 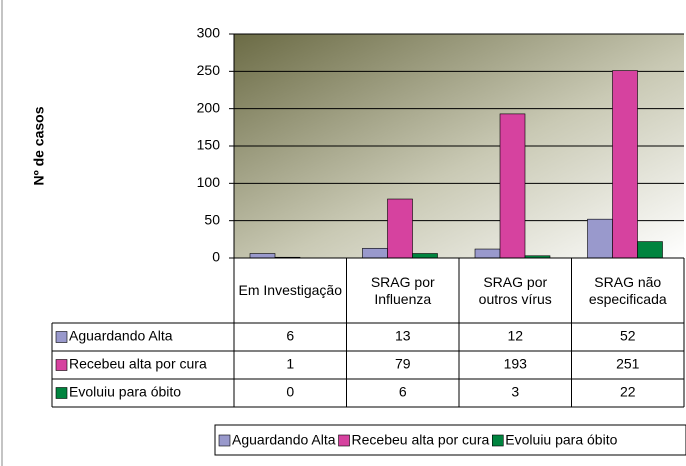 What do you see at coordinates (290, 392) in the screenshot?
I see `table-value: 0` at bounding box center [290, 392].